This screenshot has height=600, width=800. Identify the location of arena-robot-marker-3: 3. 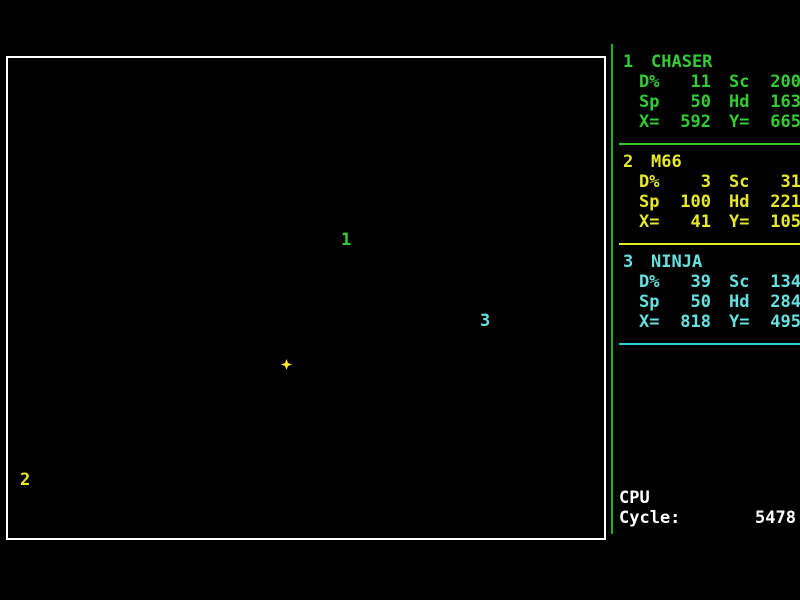
(485, 321).